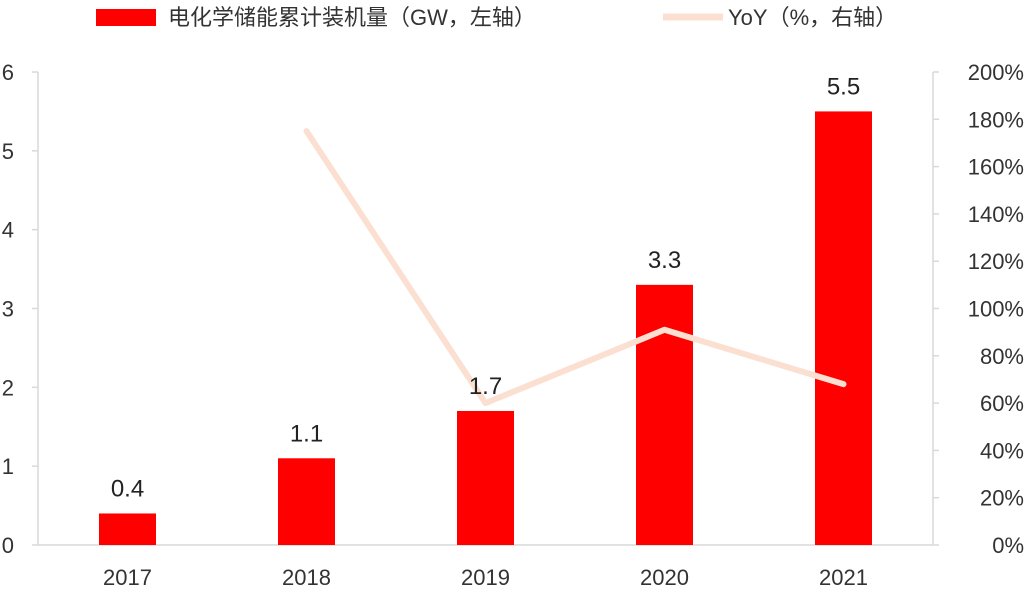 Image resolution: width=1032 pixels, height=590 pixels. Describe the element at coordinates (127, 577) in the screenshot. I see `x-tick-label: 2017` at that location.